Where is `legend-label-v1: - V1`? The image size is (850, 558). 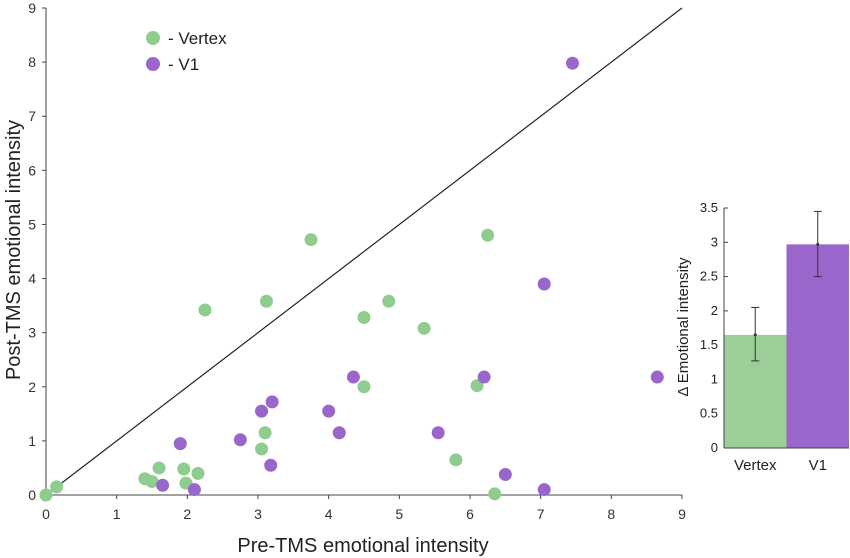 legend-label-v1: - V1 is located at coordinates (183, 64).